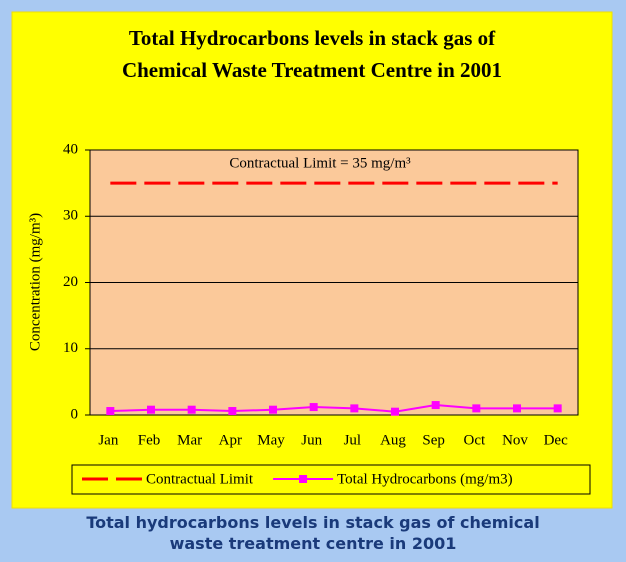 The height and width of the screenshot is (562, 626). I want to click on x-tick-label: Apr, so click(230, 440).